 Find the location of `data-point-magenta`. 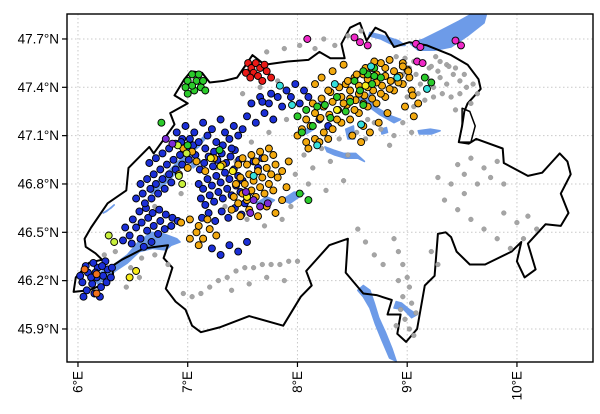

data-point-magenta is located at coordinates (455, 40).